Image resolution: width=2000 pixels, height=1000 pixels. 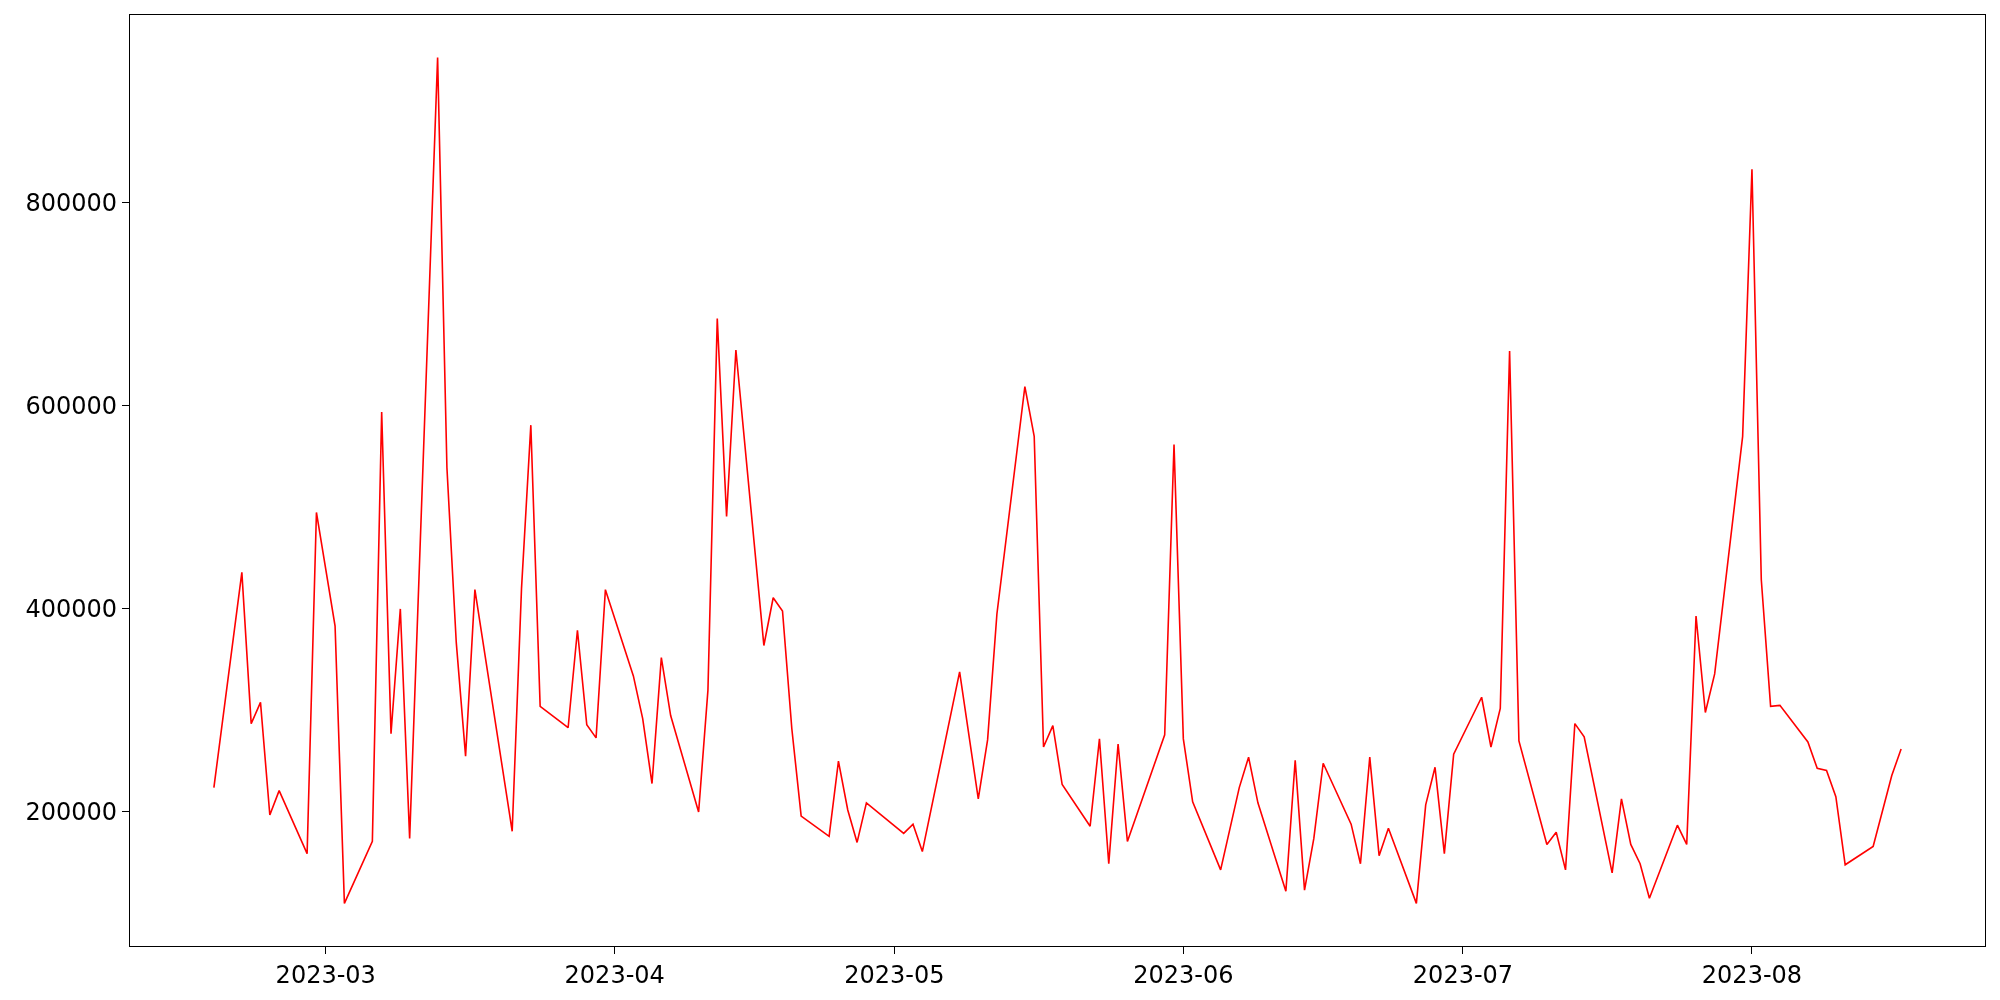 I want to click on y-tick-label: 800000, so click(x=71, y=203).